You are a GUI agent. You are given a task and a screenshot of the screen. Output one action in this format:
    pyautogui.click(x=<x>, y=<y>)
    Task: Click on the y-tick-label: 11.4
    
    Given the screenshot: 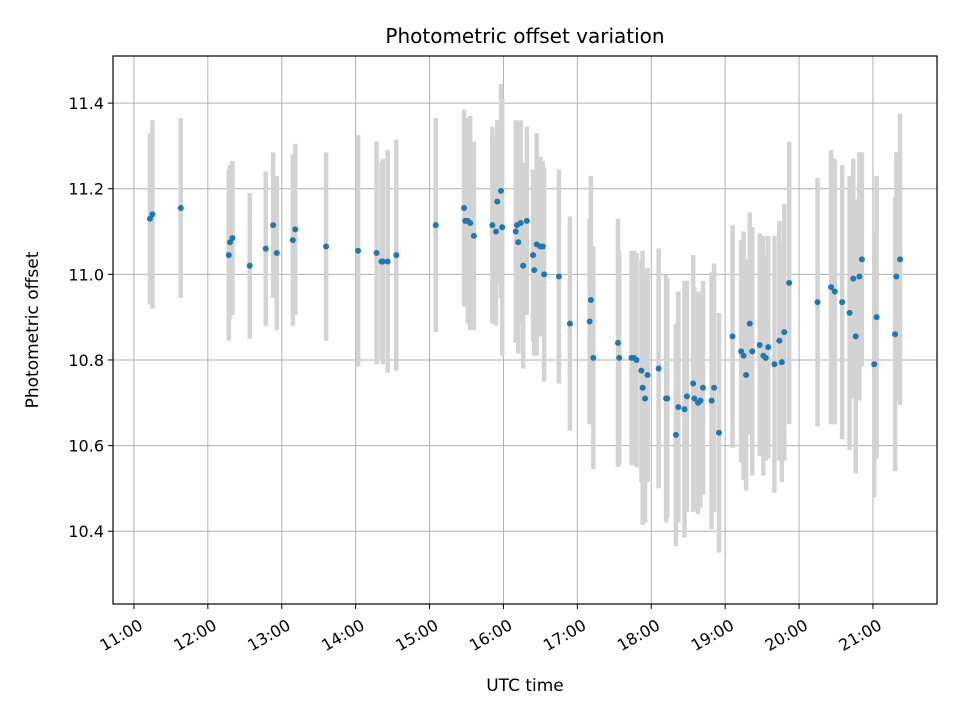 What is the action you would take?
    pyautogui.click(x=86, y=103)
    